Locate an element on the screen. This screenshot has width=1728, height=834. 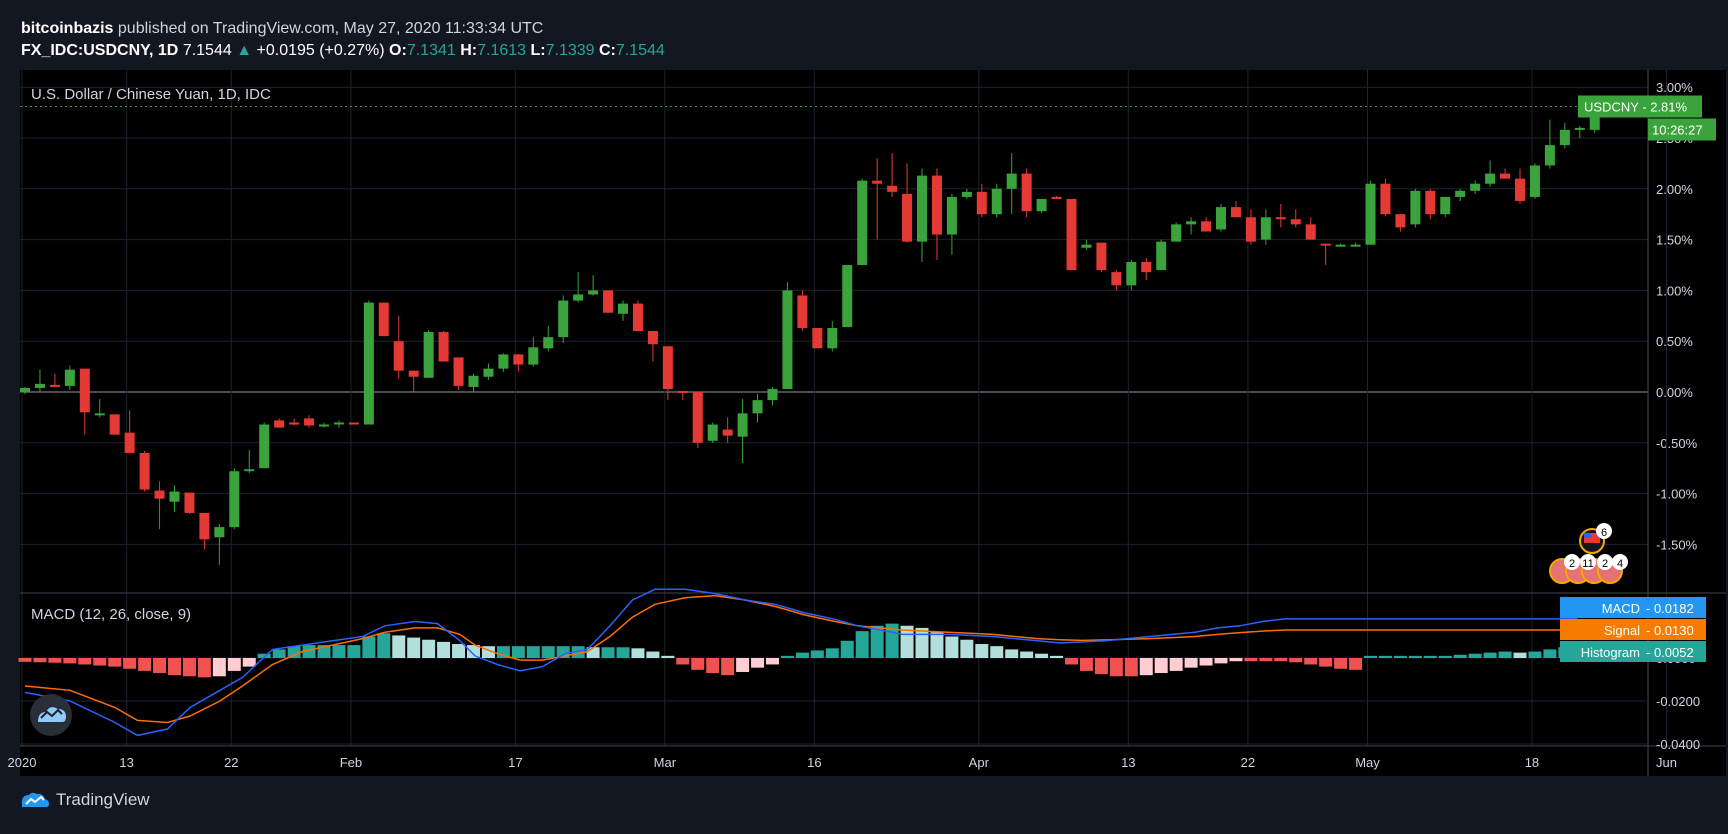
event-markers is located at coordinates (1588, 553).